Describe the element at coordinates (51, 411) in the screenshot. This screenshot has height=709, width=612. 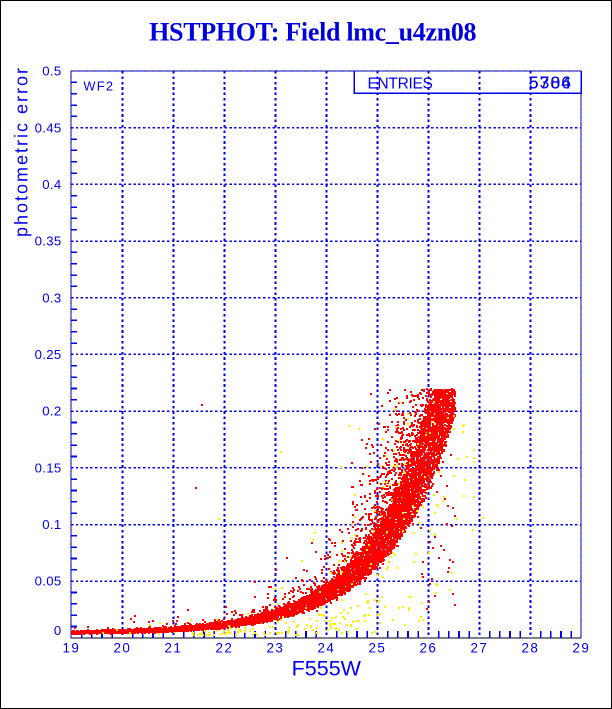
I see `svg-text: 0.2` at that location.